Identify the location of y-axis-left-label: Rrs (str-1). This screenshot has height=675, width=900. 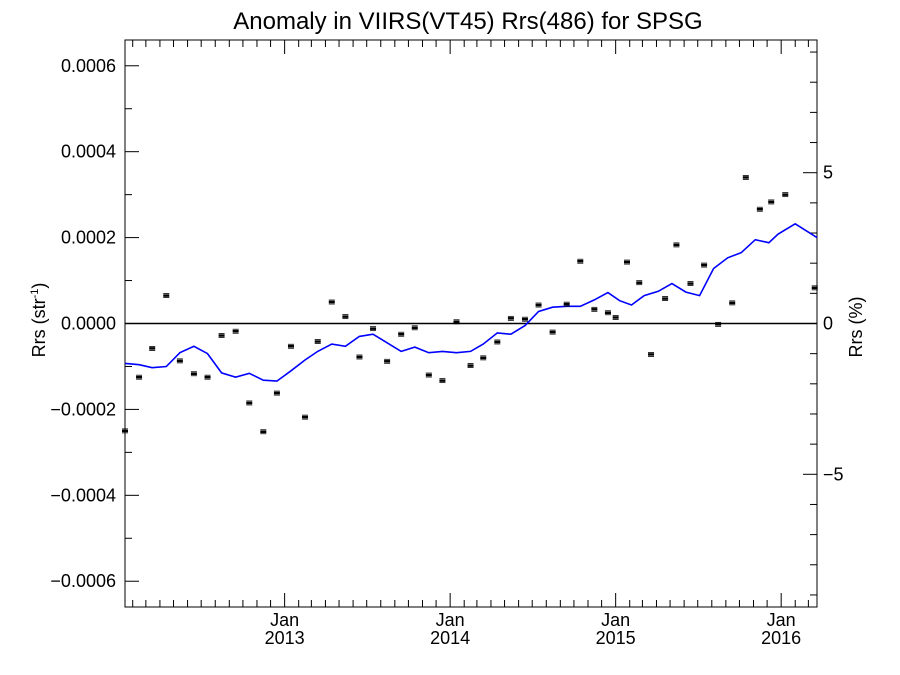
(39, 320).